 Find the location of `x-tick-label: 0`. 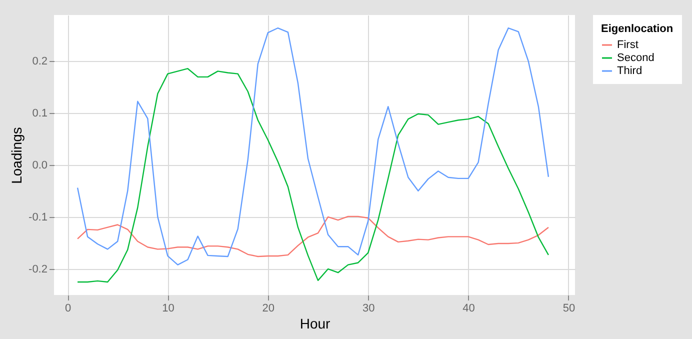

x-tick-label: 0 is located at coordinates (68, 308).